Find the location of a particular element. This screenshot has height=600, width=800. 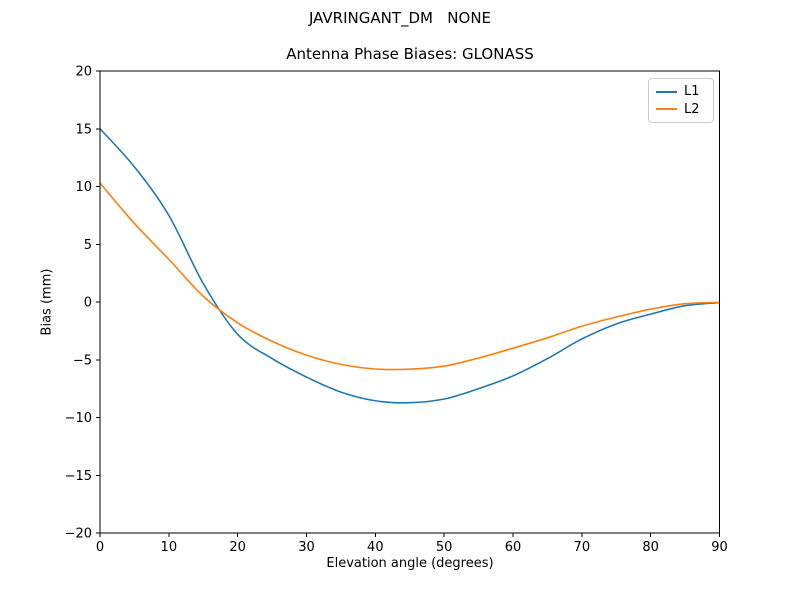

y-tick-label: −10 is located at coordinates (78, 418).